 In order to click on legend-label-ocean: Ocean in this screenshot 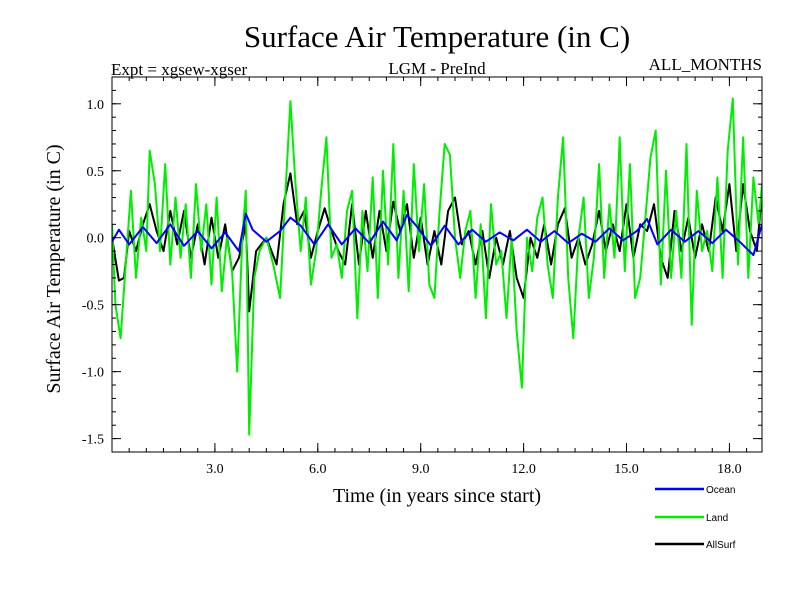, I will do `click(720, 490)`.